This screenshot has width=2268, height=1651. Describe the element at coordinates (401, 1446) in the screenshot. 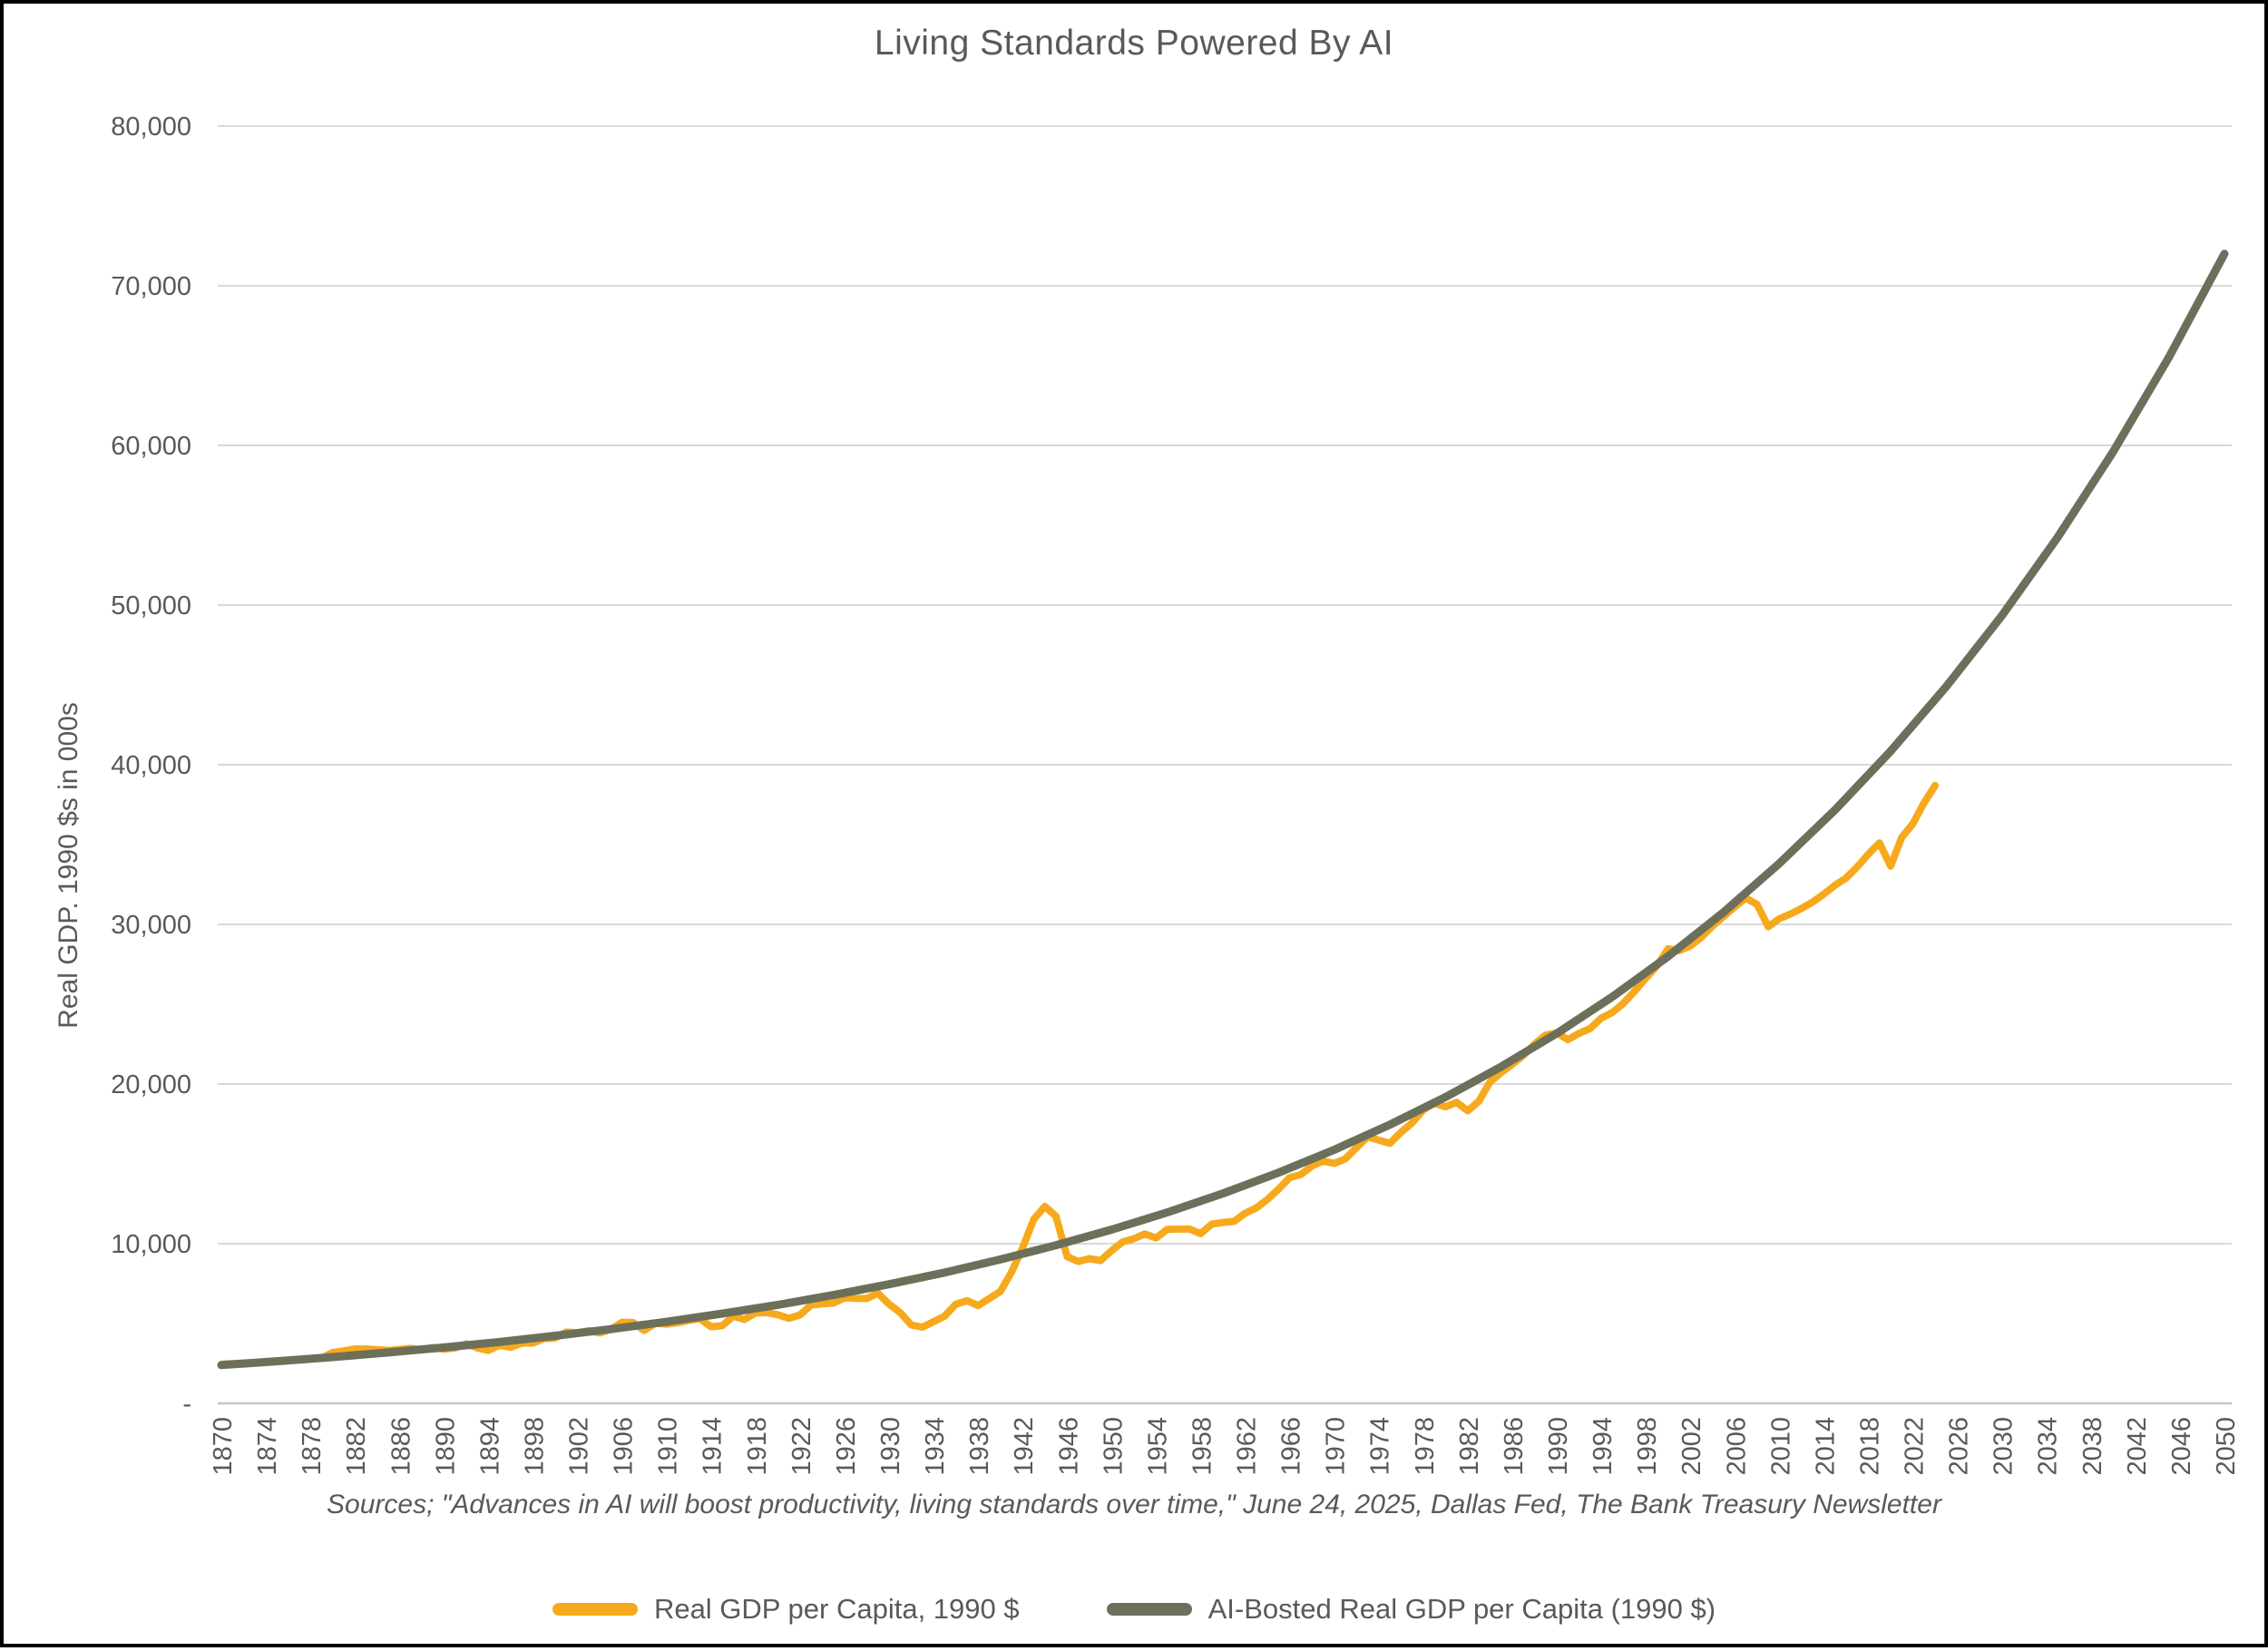

I see `x-tick-label: 1886` at that location.